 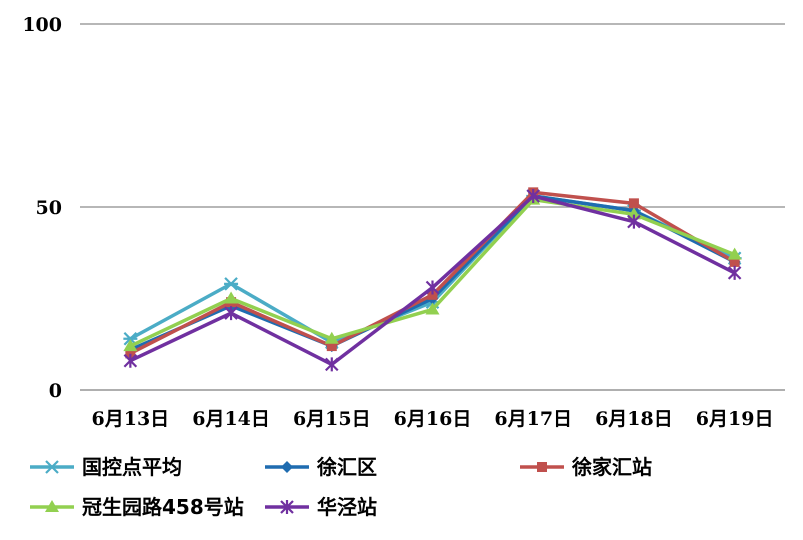 What do you see at coordinates (533, 419) in the screenshot?
I see `x-tick-label: 6月17日` at bounding box center [533, 419].